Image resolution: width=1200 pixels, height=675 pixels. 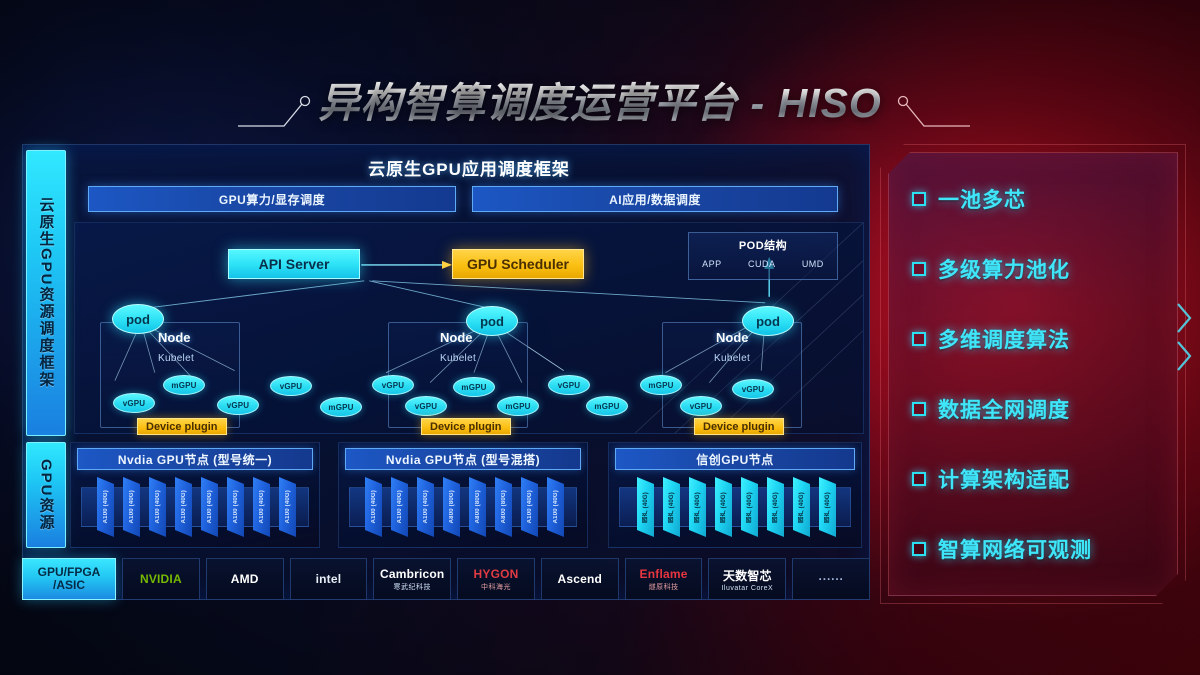 What do you see at coordinates (763, 256) in the screenshot?
I see `pod-structure-box: POD结构 APP CUDA UMD` at bounding box center [763, 256].